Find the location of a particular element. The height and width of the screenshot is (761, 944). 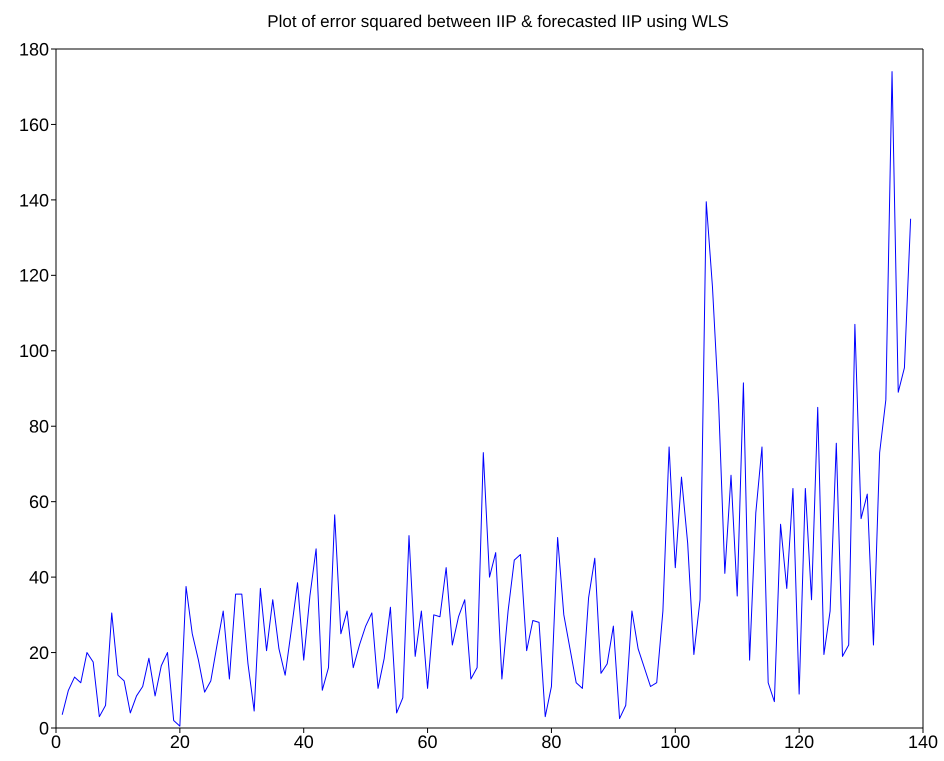

y-tick-label: 0 is located at coordinates (43, 728).